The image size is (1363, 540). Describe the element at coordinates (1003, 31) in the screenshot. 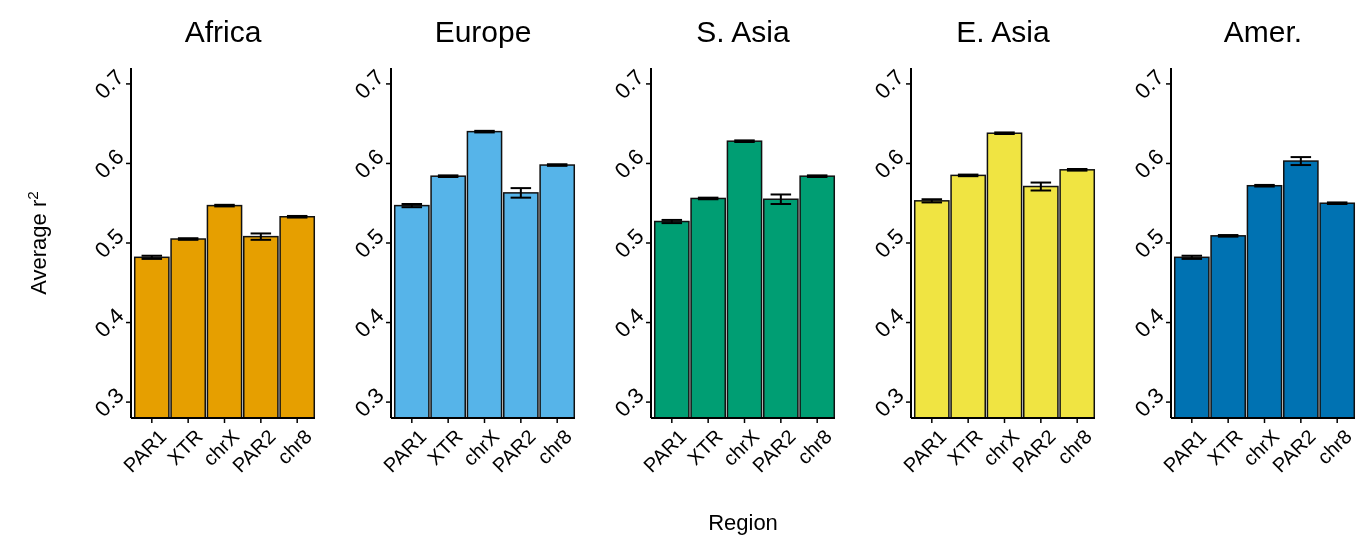

I see `chart-title: E. Asia` at that location.